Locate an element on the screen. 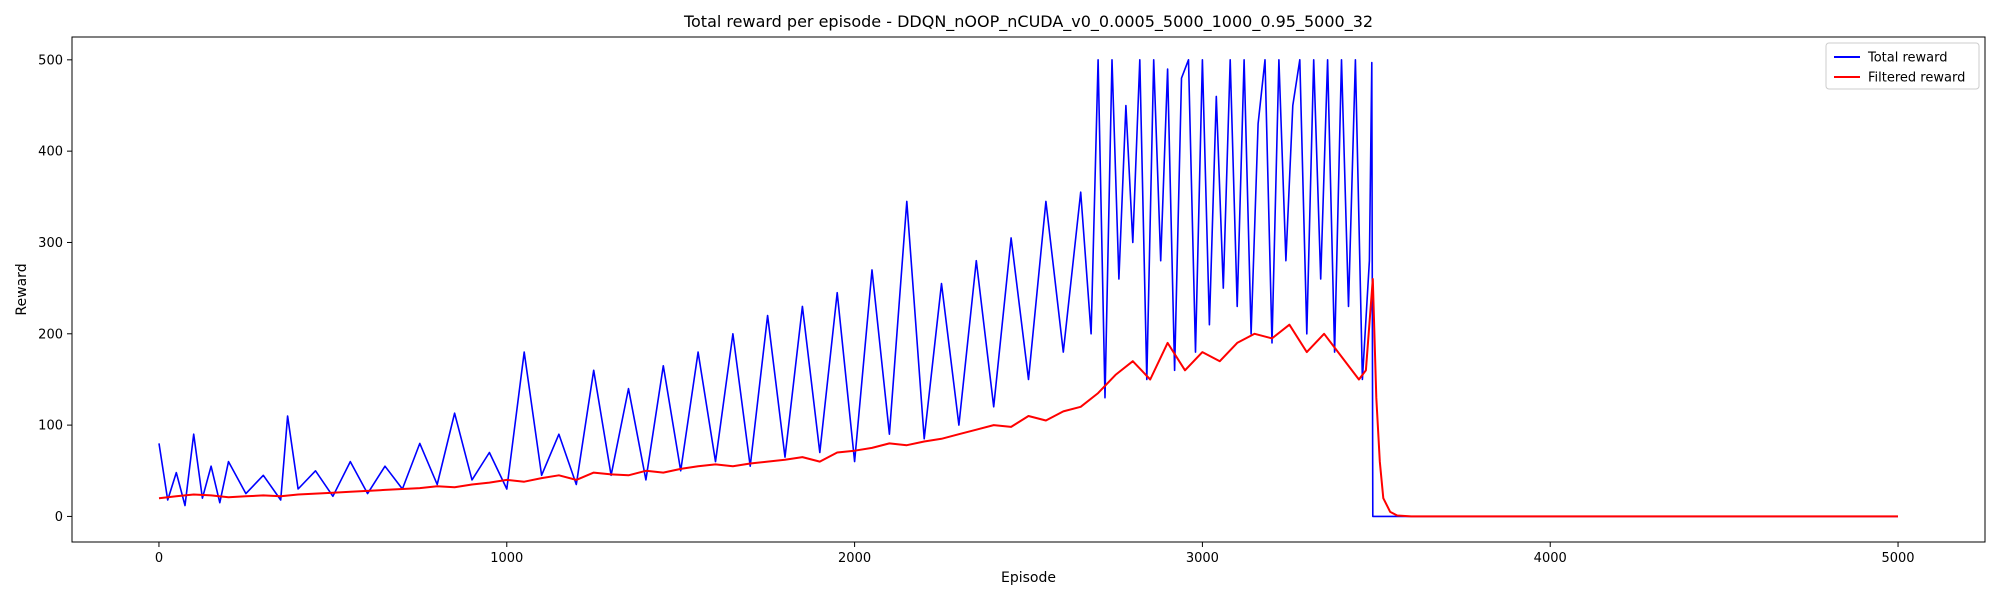 The image size is (2000, 600). legend: Total reward Filtered reward is located at coordinates (1902, 66).